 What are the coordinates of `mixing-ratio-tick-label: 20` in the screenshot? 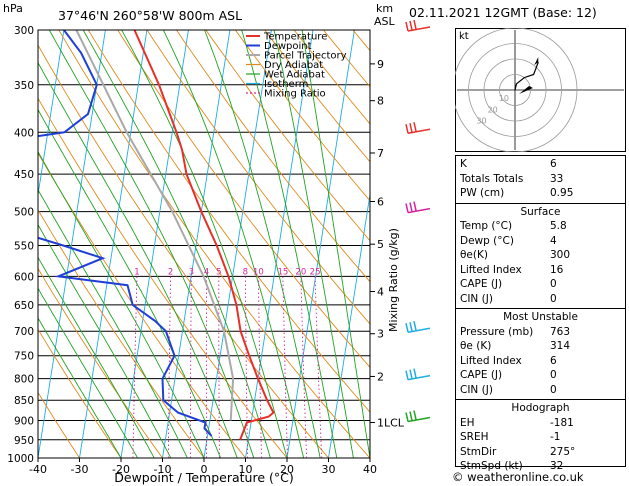 It's located at (300, 272).